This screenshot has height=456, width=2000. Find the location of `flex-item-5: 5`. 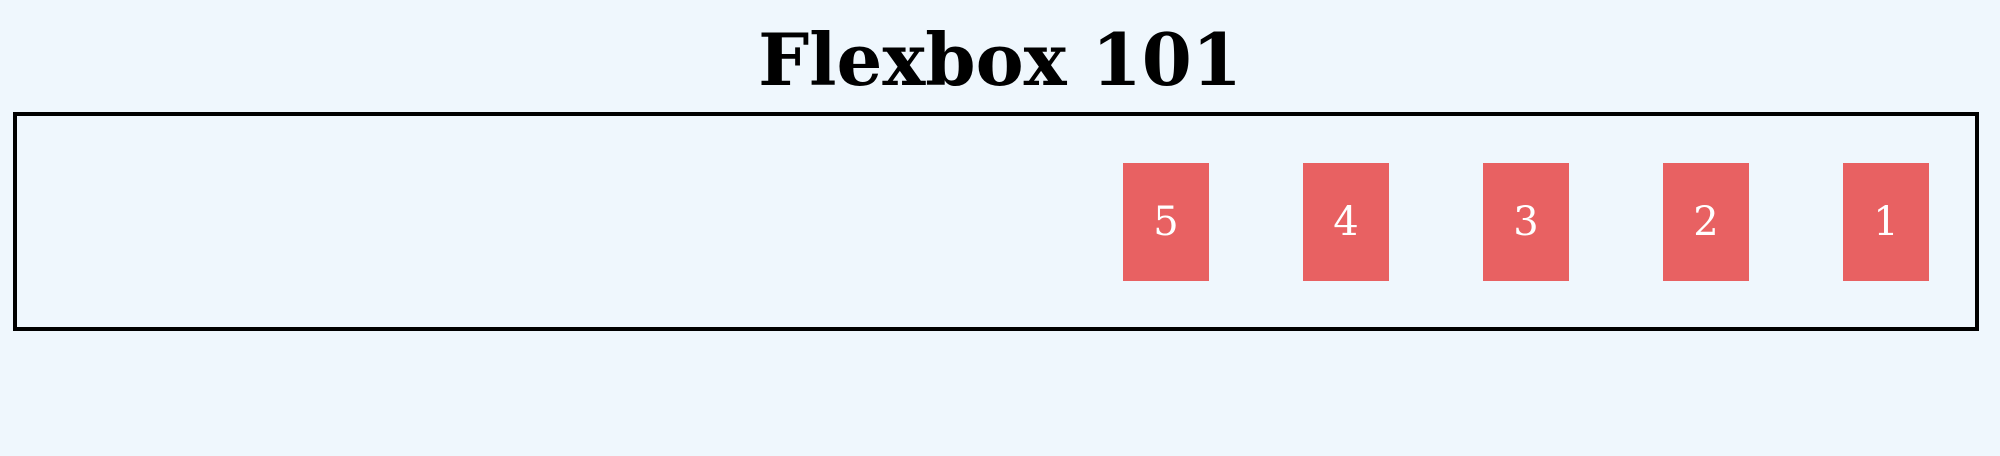

flex-item-5: 5 is located at coordinates (1166, 221).